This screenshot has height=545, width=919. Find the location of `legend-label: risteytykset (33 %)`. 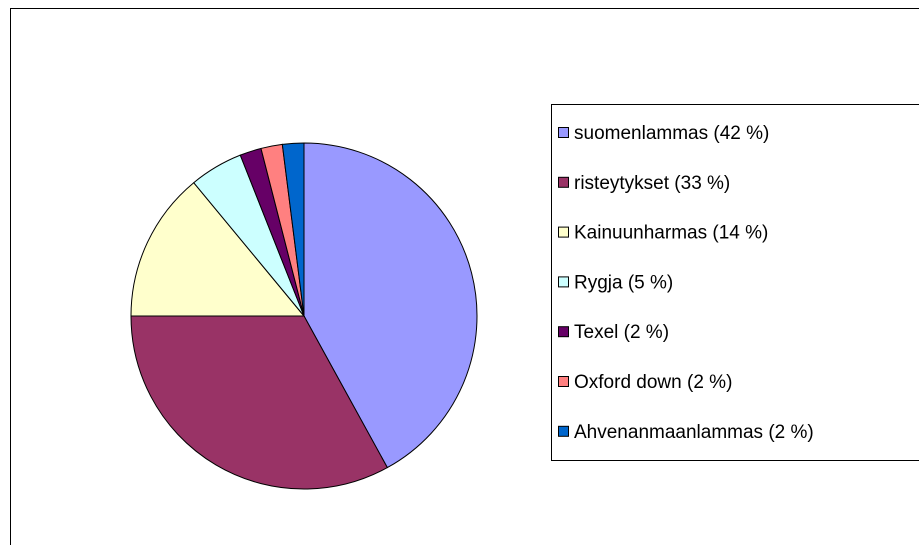

legend-label: risteytykset (33 %) is located at coordinates (652, 183).